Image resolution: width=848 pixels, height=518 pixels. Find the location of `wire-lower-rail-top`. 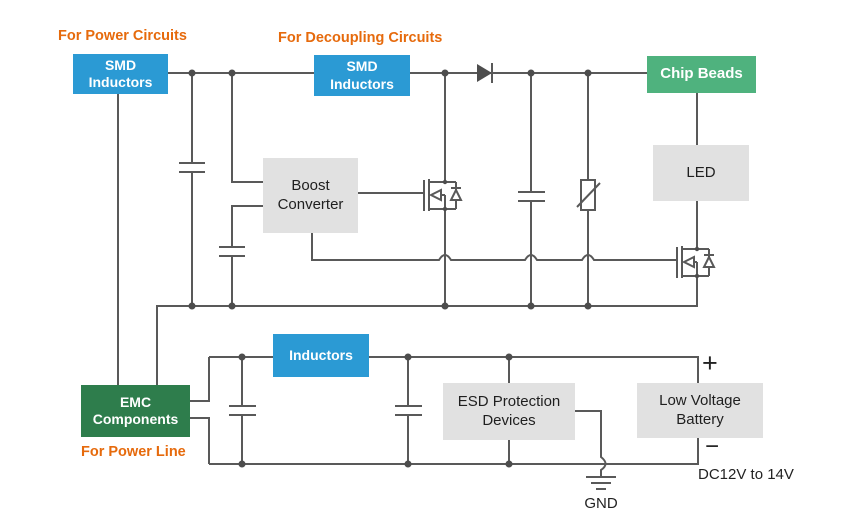

wire-lower-rail-top is located at coordinates (454, 369).